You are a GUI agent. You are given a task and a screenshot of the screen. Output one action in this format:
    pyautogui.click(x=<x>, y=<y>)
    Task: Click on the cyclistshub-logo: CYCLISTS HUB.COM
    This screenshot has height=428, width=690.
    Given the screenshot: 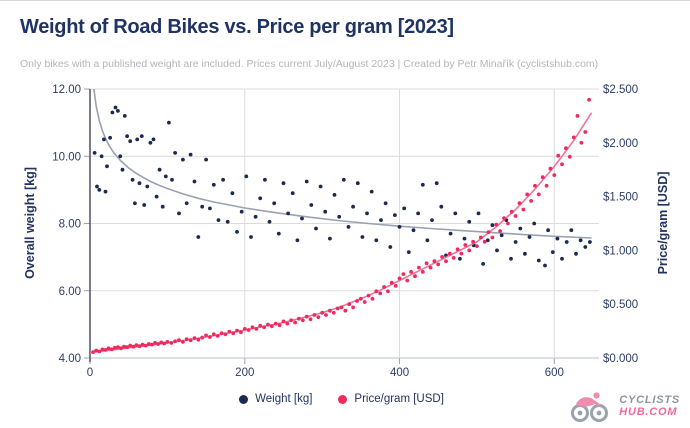 What is the action you would take?
    pyautogui.click(x=624, y=407)
    